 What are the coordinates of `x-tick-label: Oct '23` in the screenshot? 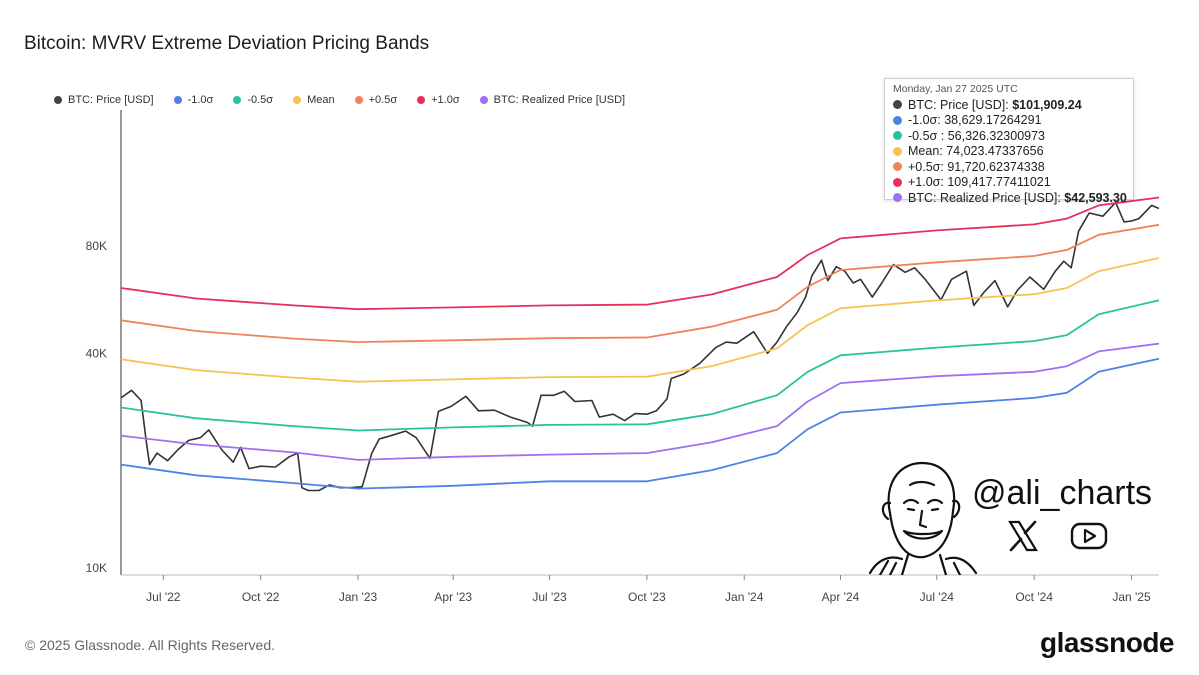 It's located at (647, 597).